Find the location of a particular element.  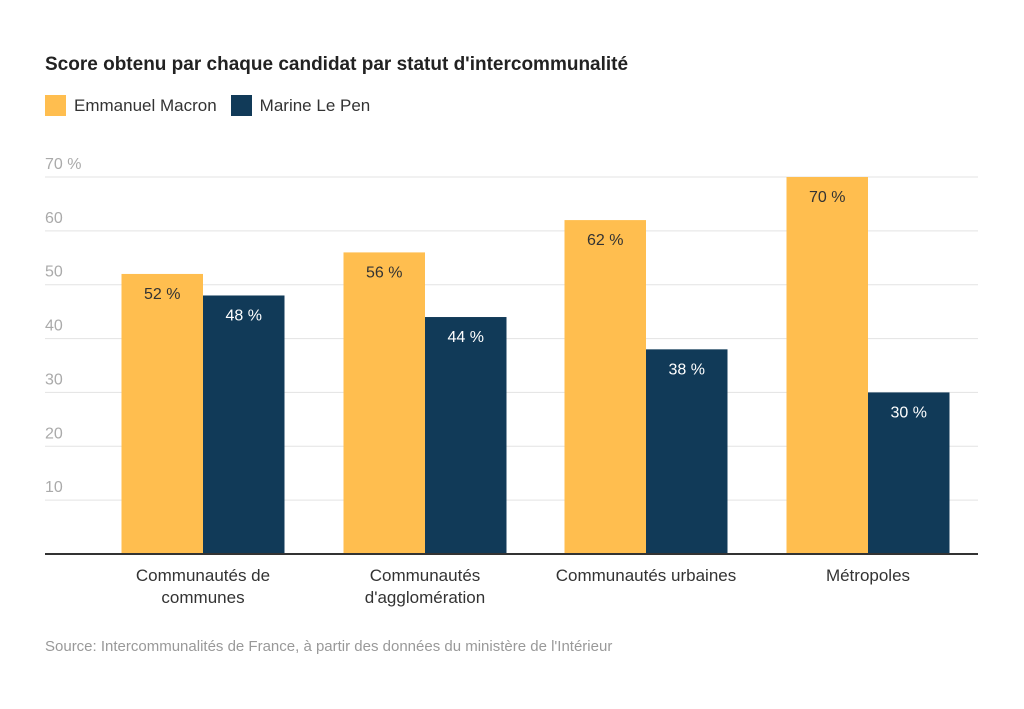

data-label: 62 % is located at coordinates (605, 240).